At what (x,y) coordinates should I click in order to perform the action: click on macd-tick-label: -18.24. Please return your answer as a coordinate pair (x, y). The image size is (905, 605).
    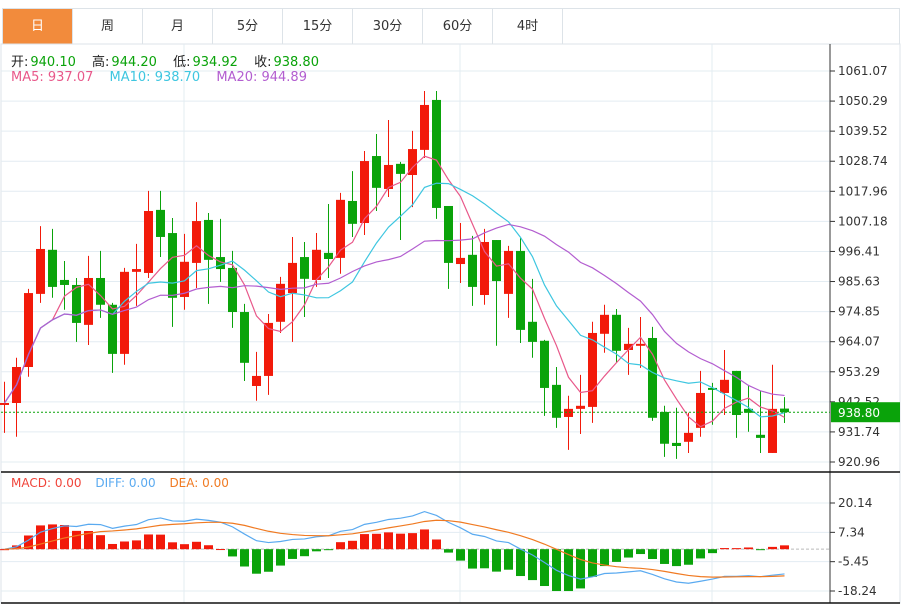
    Looking at the image, I should click on (857, 591).